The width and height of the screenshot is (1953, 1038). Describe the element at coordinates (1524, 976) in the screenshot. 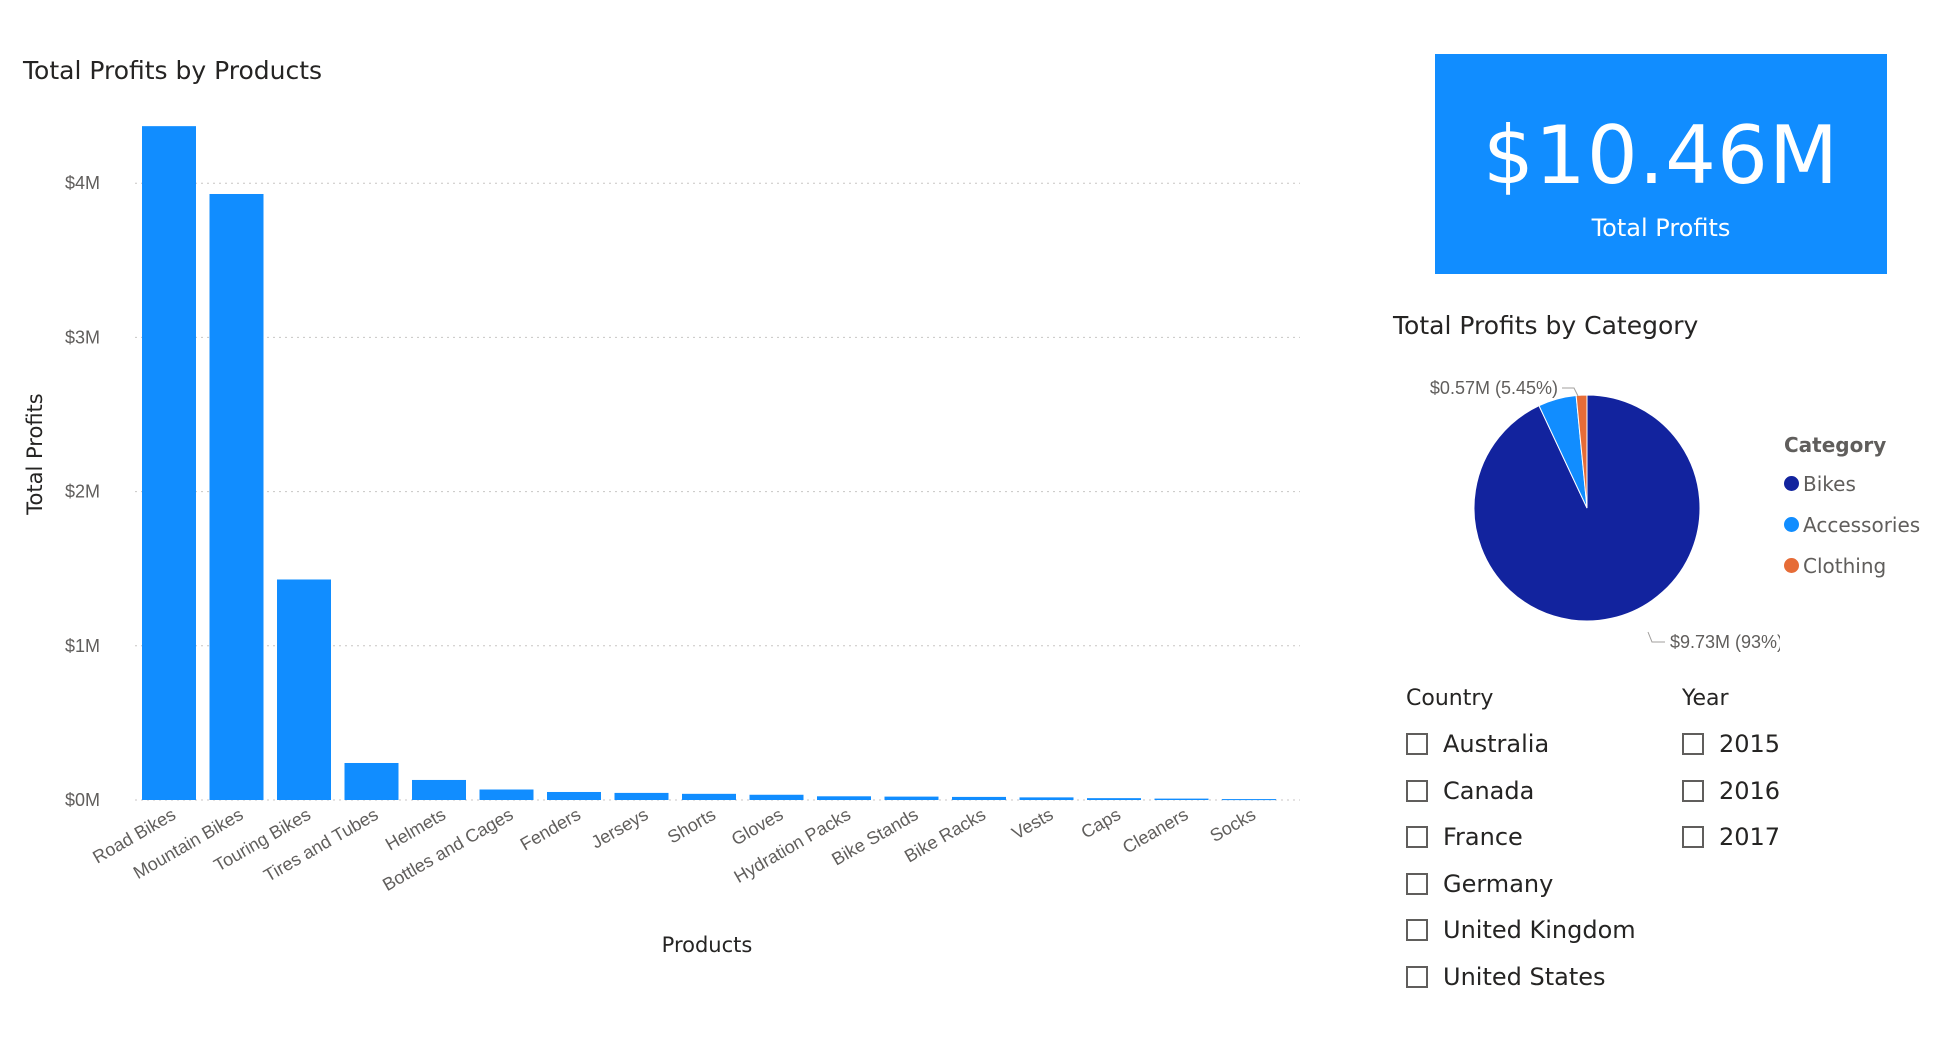

I see `country-option-label: United States` at that location.